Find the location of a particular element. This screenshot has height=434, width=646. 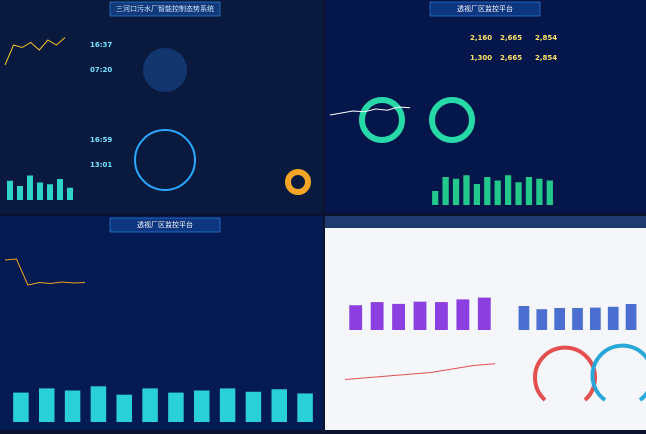

stat-value: 2,160 is located at coordinates (481, 38).